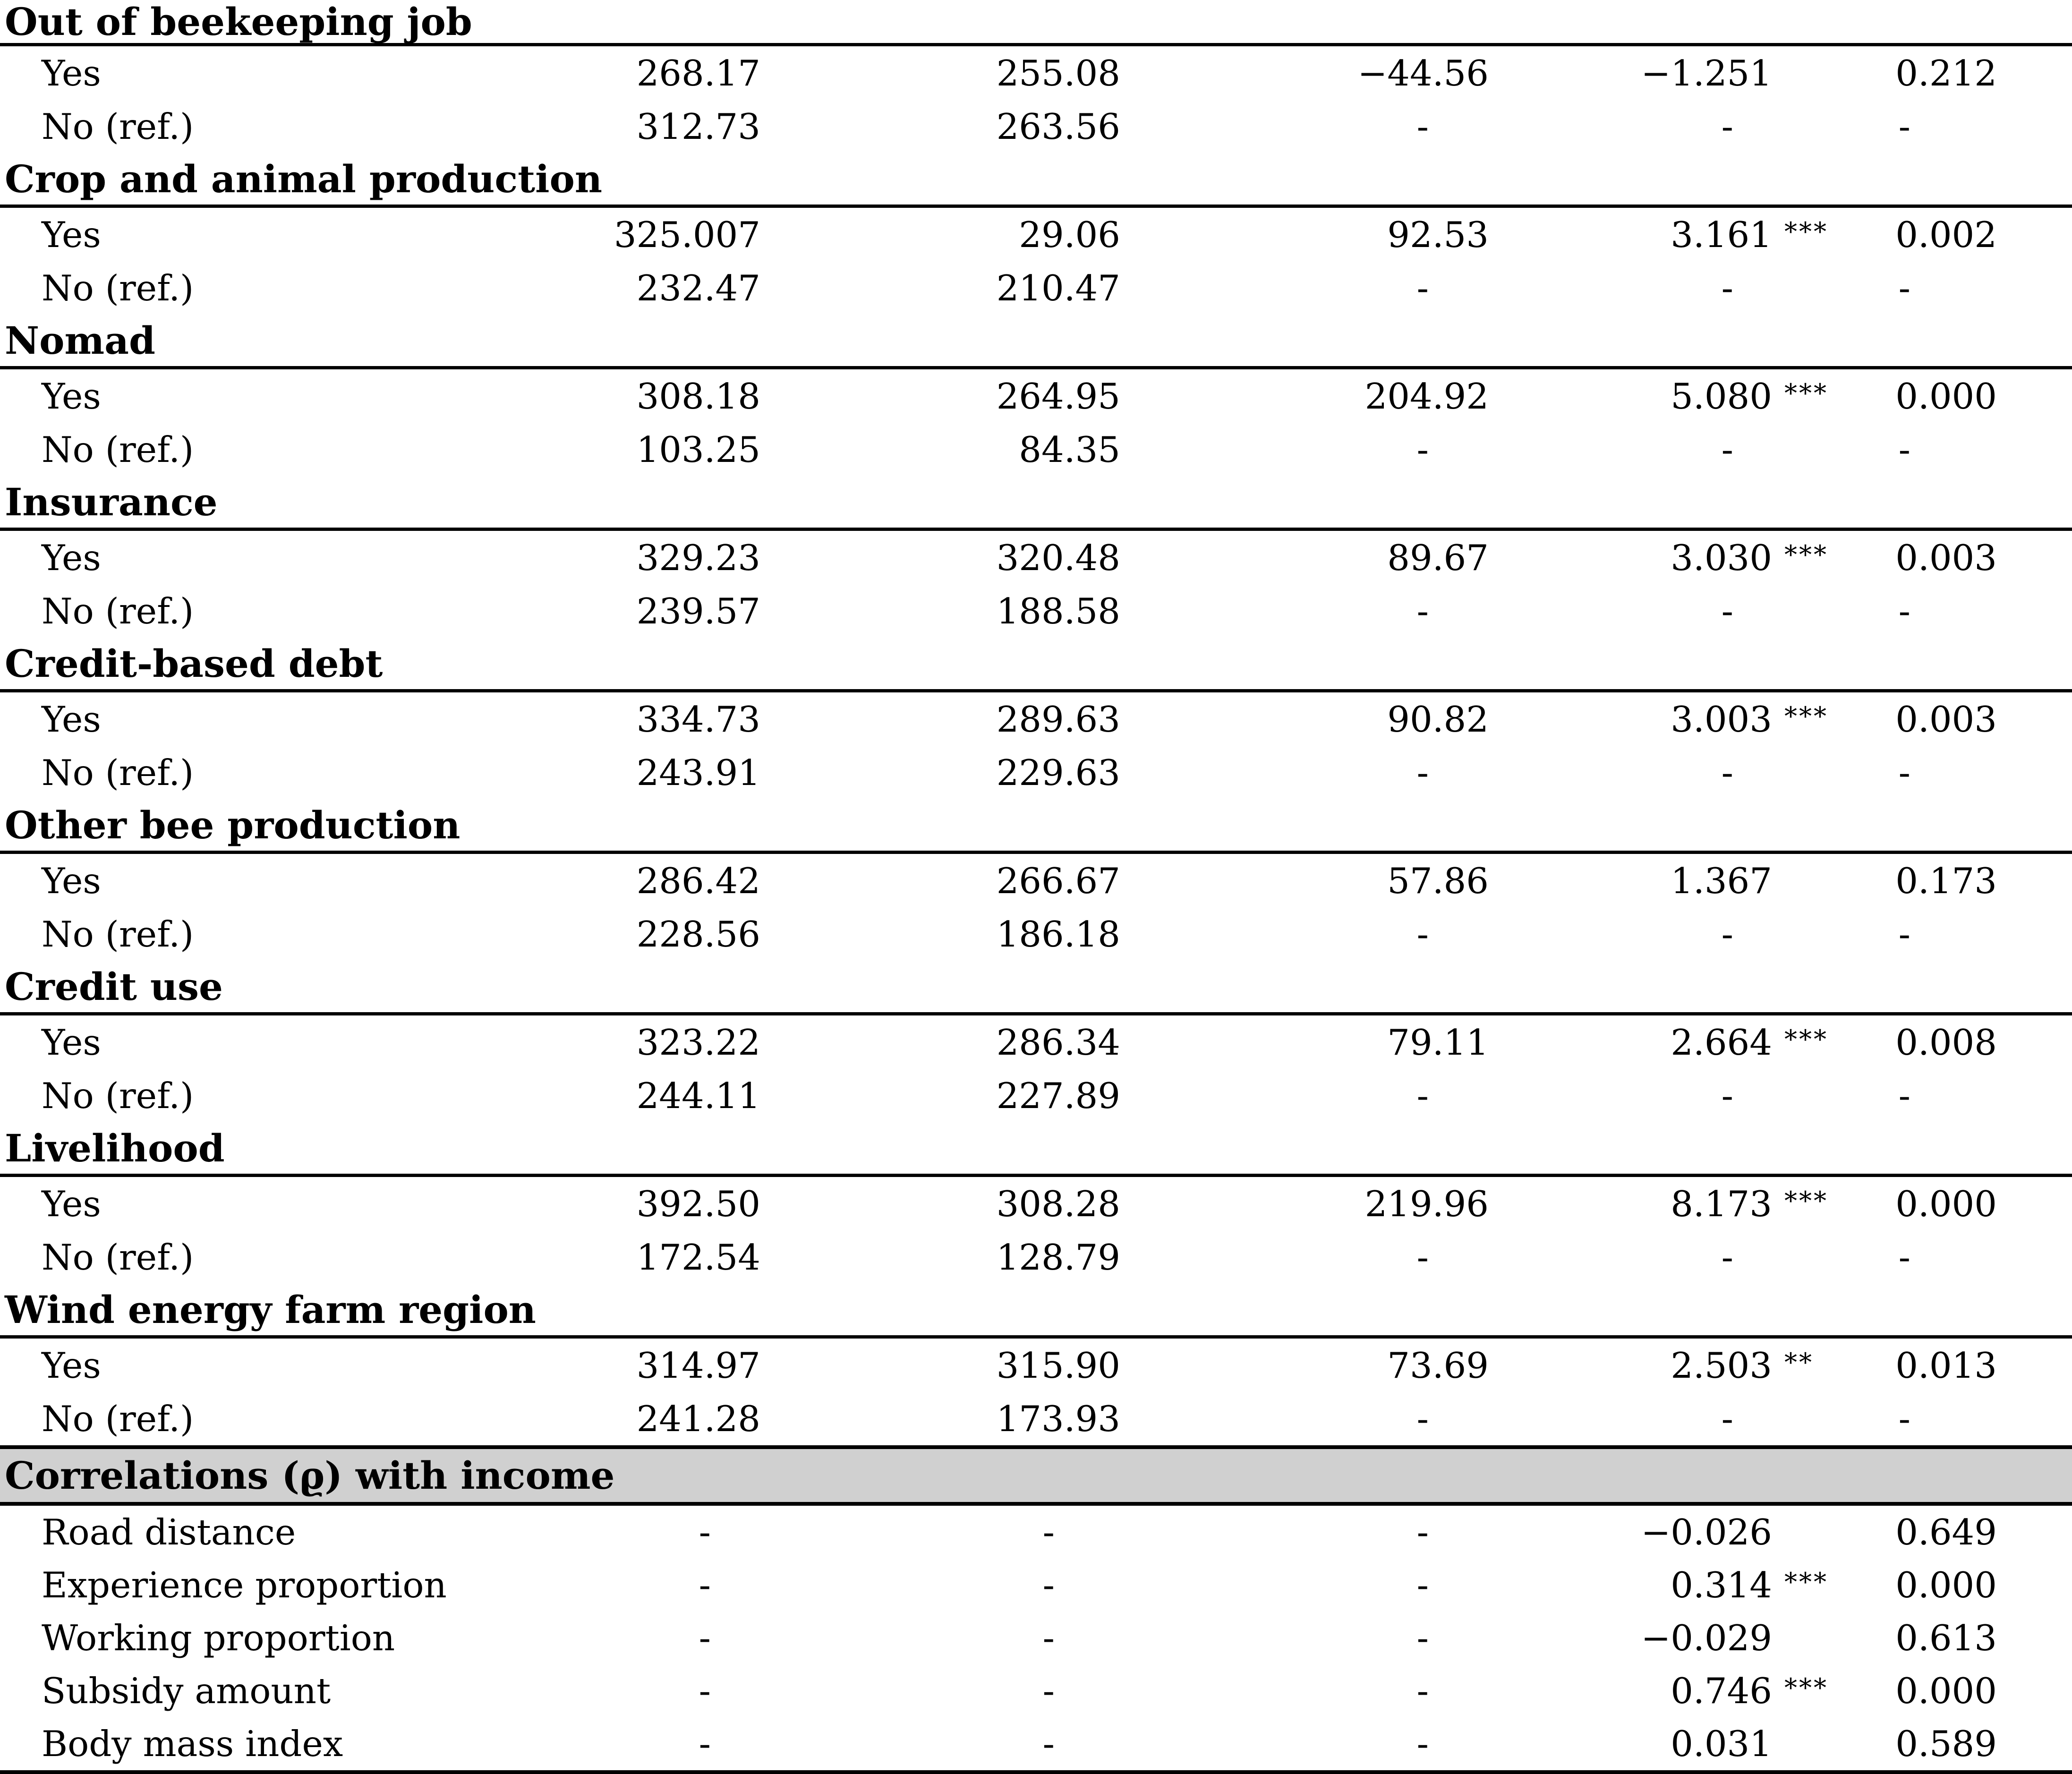  I want to click on table-row: Yes 286.42 266.67 57.86 1.367 0.173, so click(1036, 880).